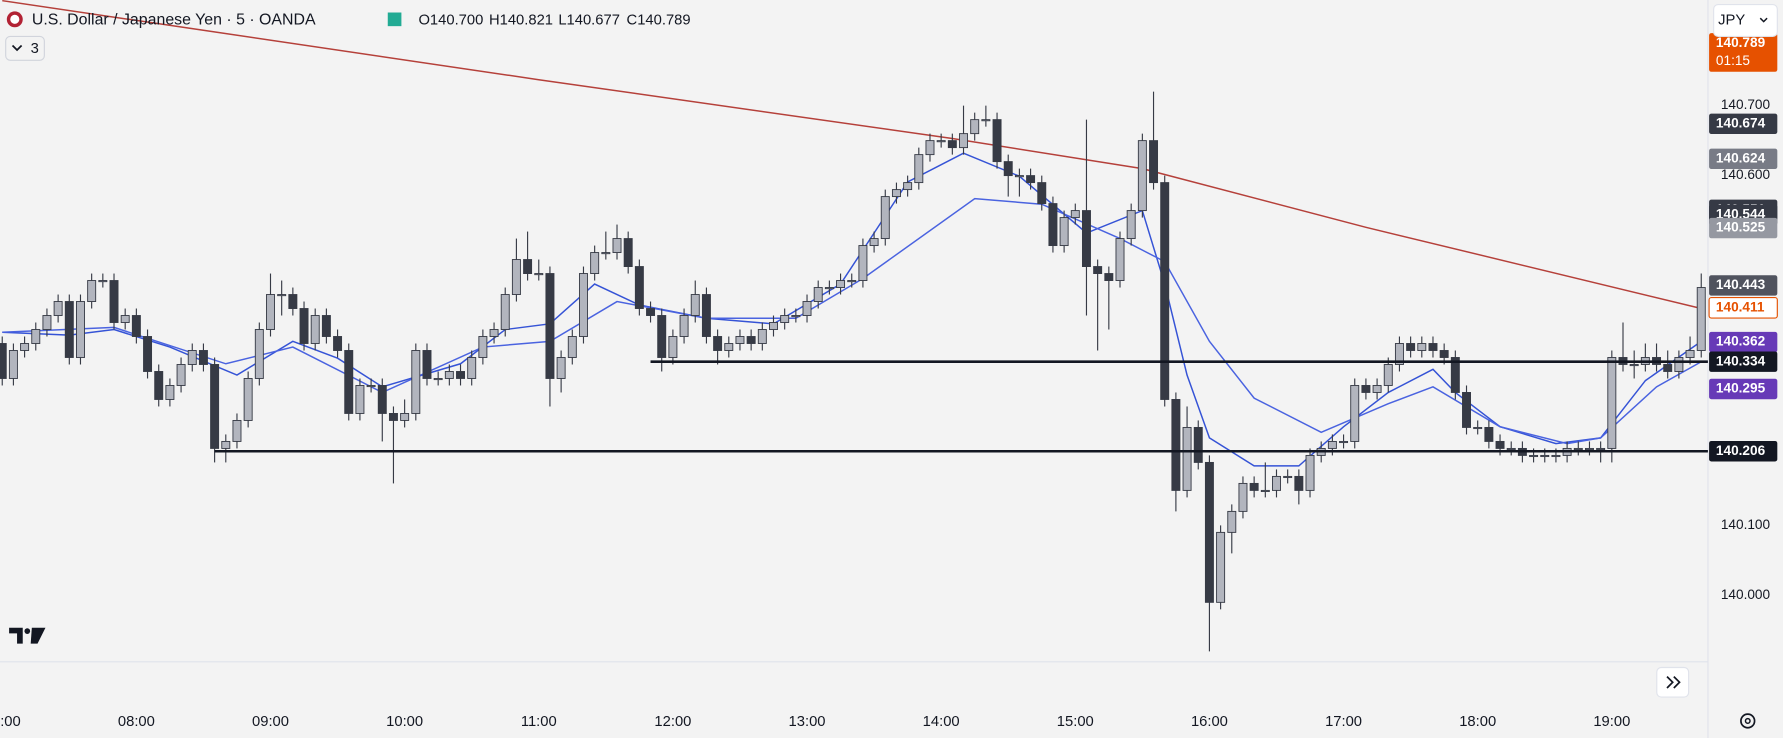 Image resolution: width=1783 pixels, height=738 pixels. What do you see at coordinates (450, 20) in the screenshot?
I see `open-value: O140.700` at bounding box center [450, 20].